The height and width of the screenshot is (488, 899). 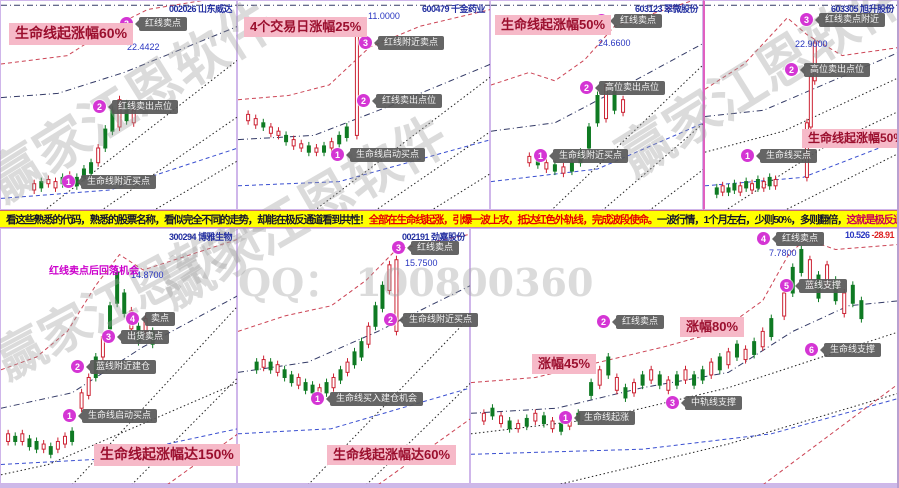 I want to click on annotation-tag-label: 红线卖出点位, so click(x=407, y=101).